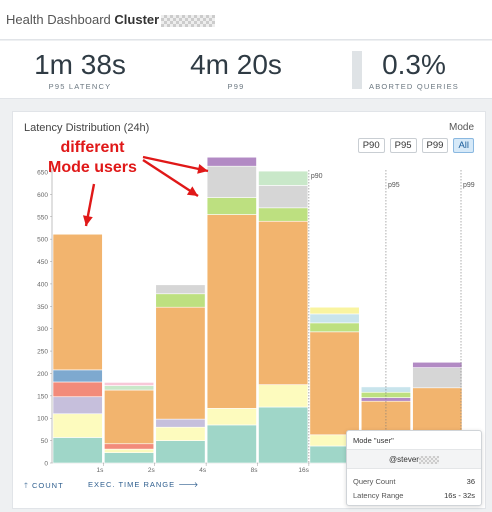 The width and height of the screenshot is (492, 512). Describe the element at coordinates (470, 481) in the screenshot. I see `tooltip-row-value: 36` at that location.